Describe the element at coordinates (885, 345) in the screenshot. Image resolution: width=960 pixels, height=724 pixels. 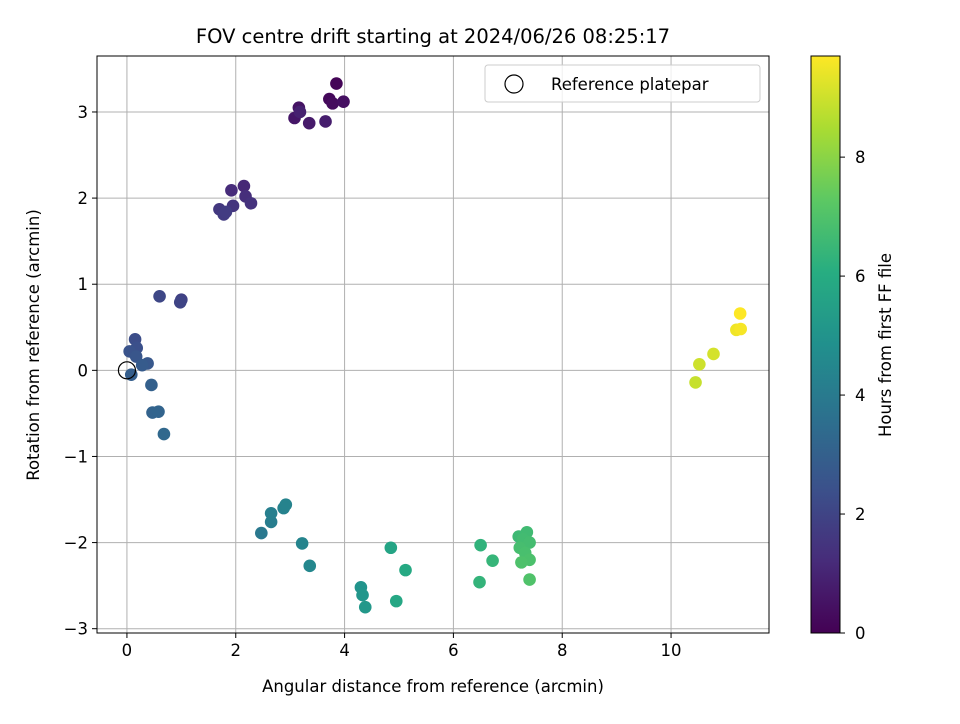
I see `colorbar-label: Hours from first FF file` at that location.